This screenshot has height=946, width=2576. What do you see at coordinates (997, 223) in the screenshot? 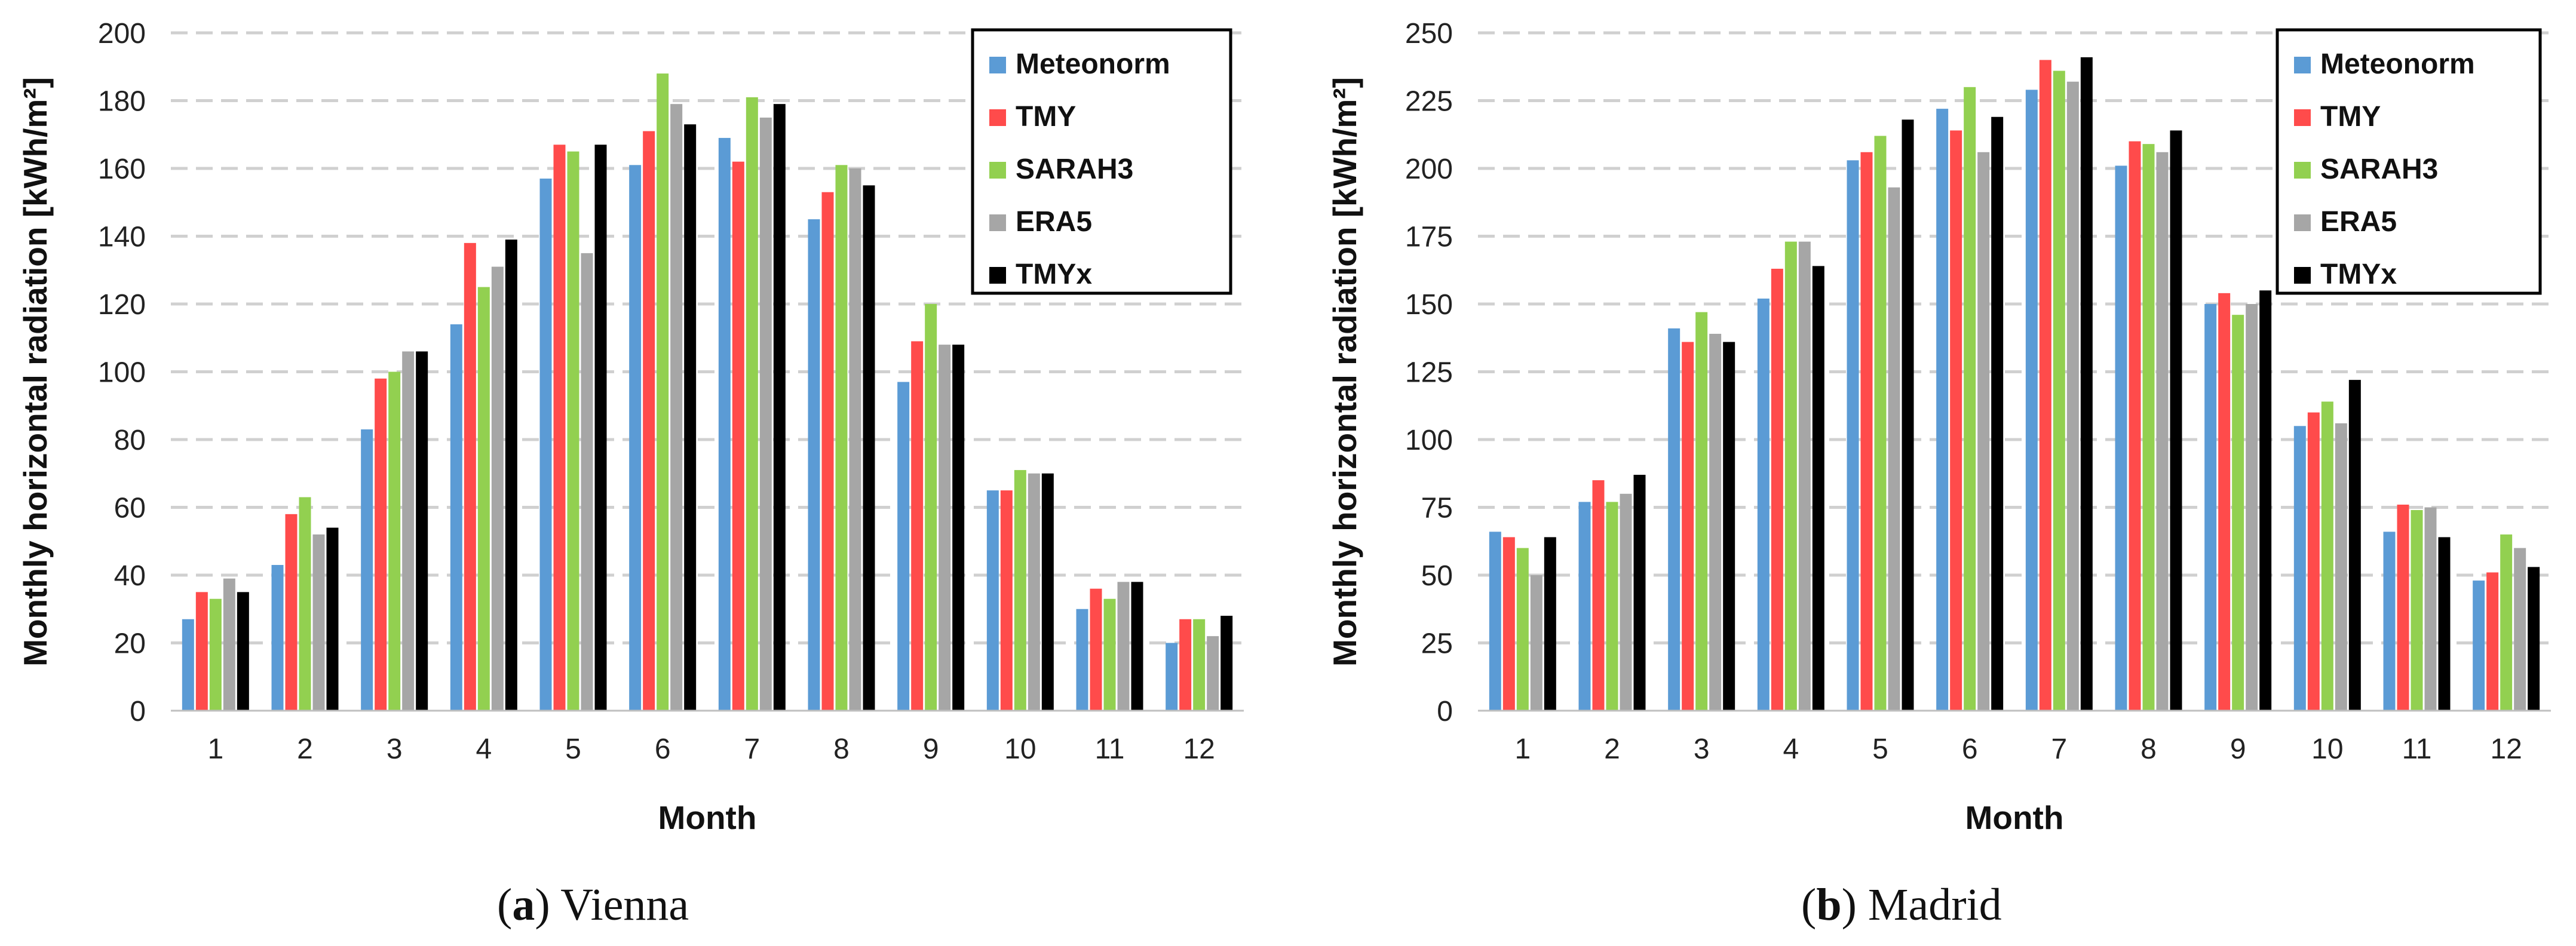
I see `legend-swatch-era5` at bounding box center [997, 223].